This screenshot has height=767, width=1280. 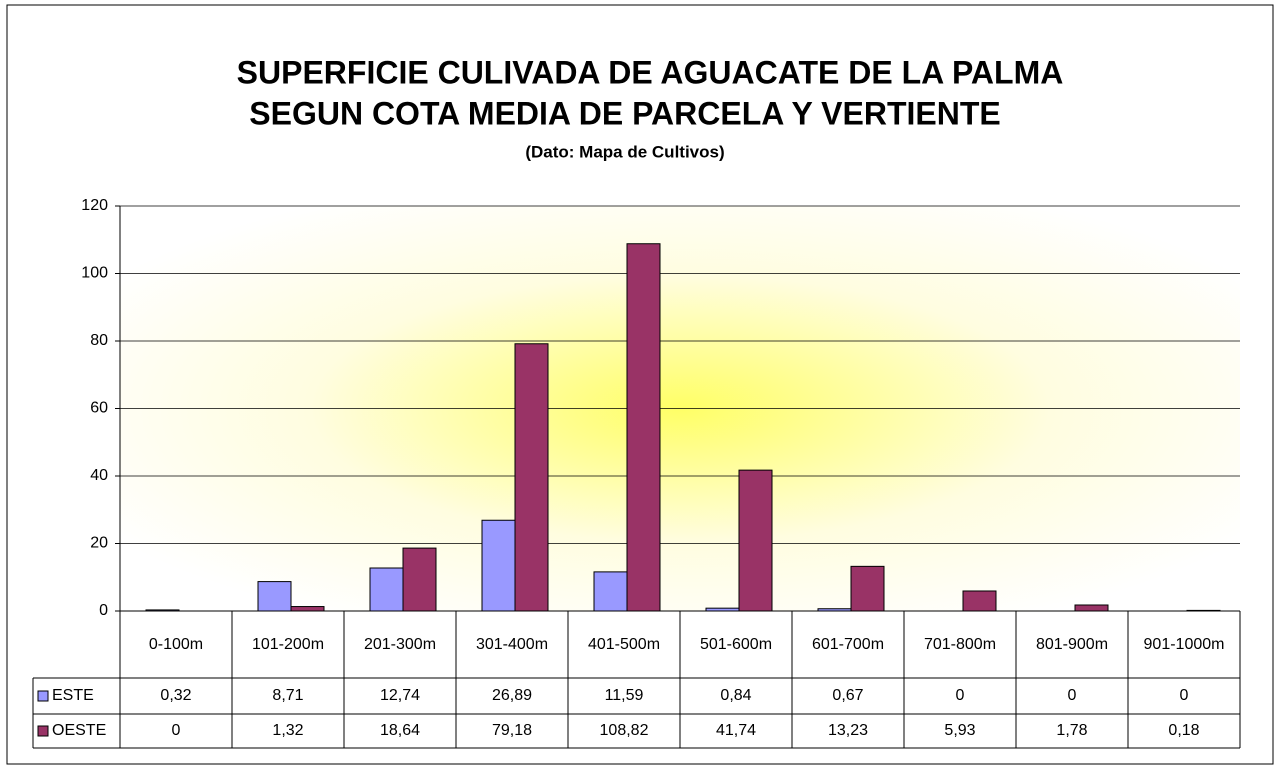 I want to click on chart-title: SEGUN COTA MEDIA DE PARCELA Y VERTIENTE, so click(x=624, y=113).